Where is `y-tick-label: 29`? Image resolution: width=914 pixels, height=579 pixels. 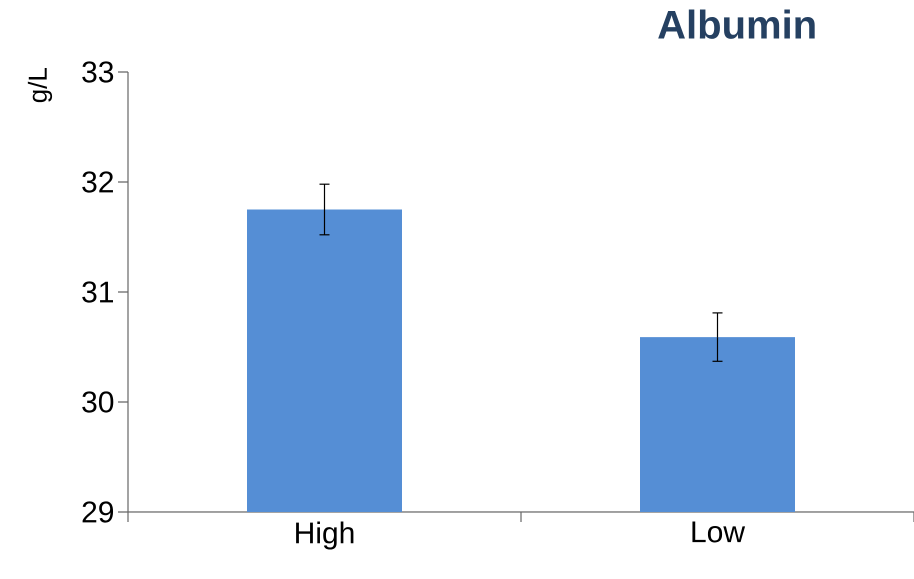
y-tick-label: 29 is located at coordinates (98, 512).